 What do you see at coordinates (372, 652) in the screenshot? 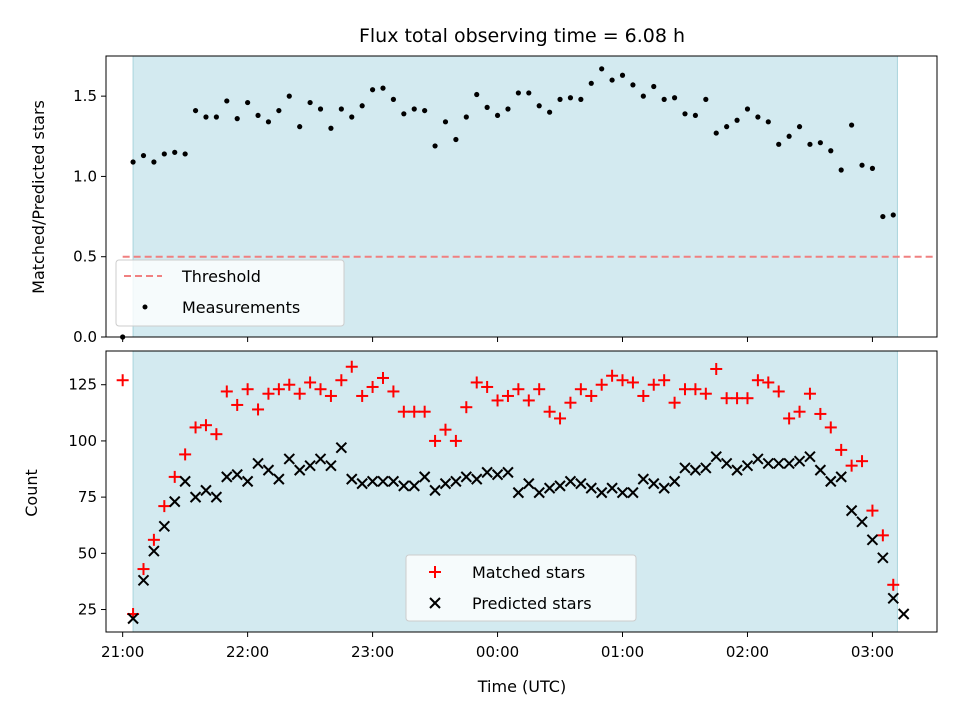
I see `x-tick-label: 23:00` at bounding box center [372, 652].